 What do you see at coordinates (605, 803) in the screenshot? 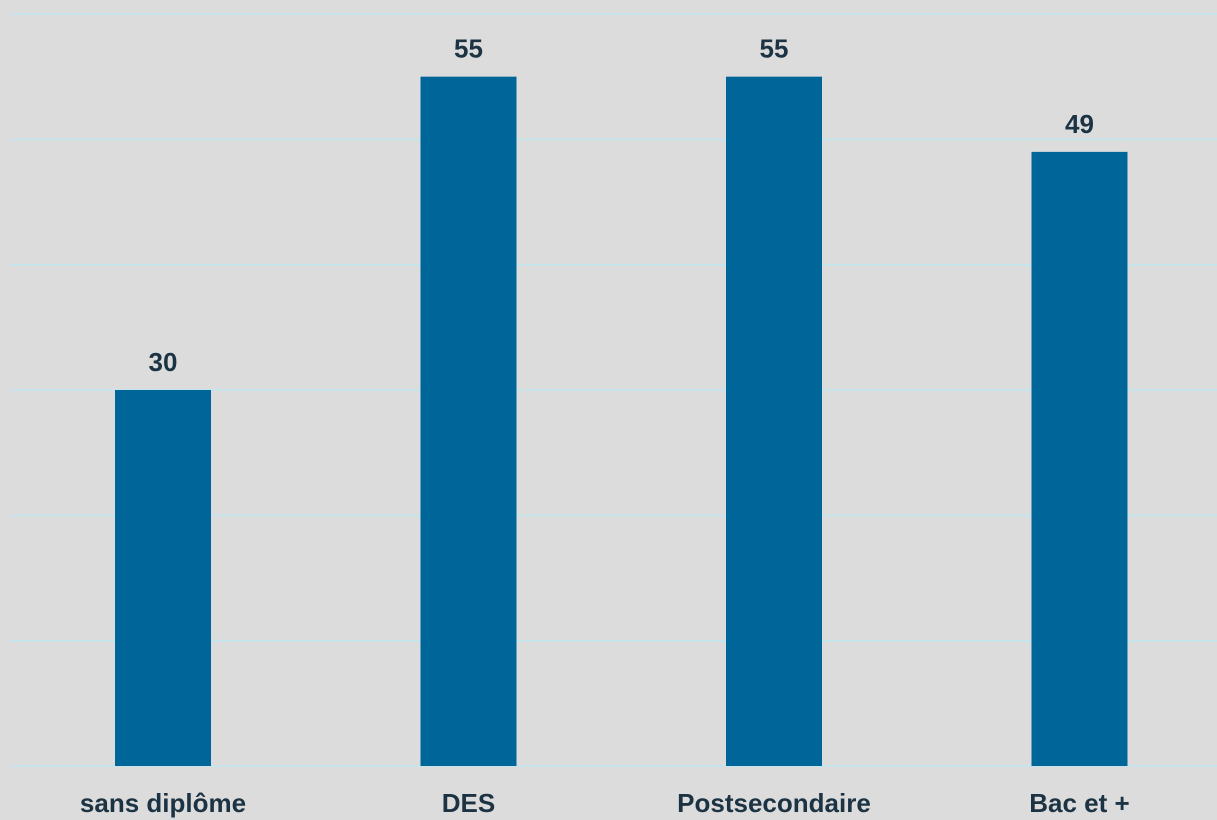
I see `x-axis-tick-labels: sans diplôme DES Postsecondaire Bac et +` at bounding box center [605, 803].